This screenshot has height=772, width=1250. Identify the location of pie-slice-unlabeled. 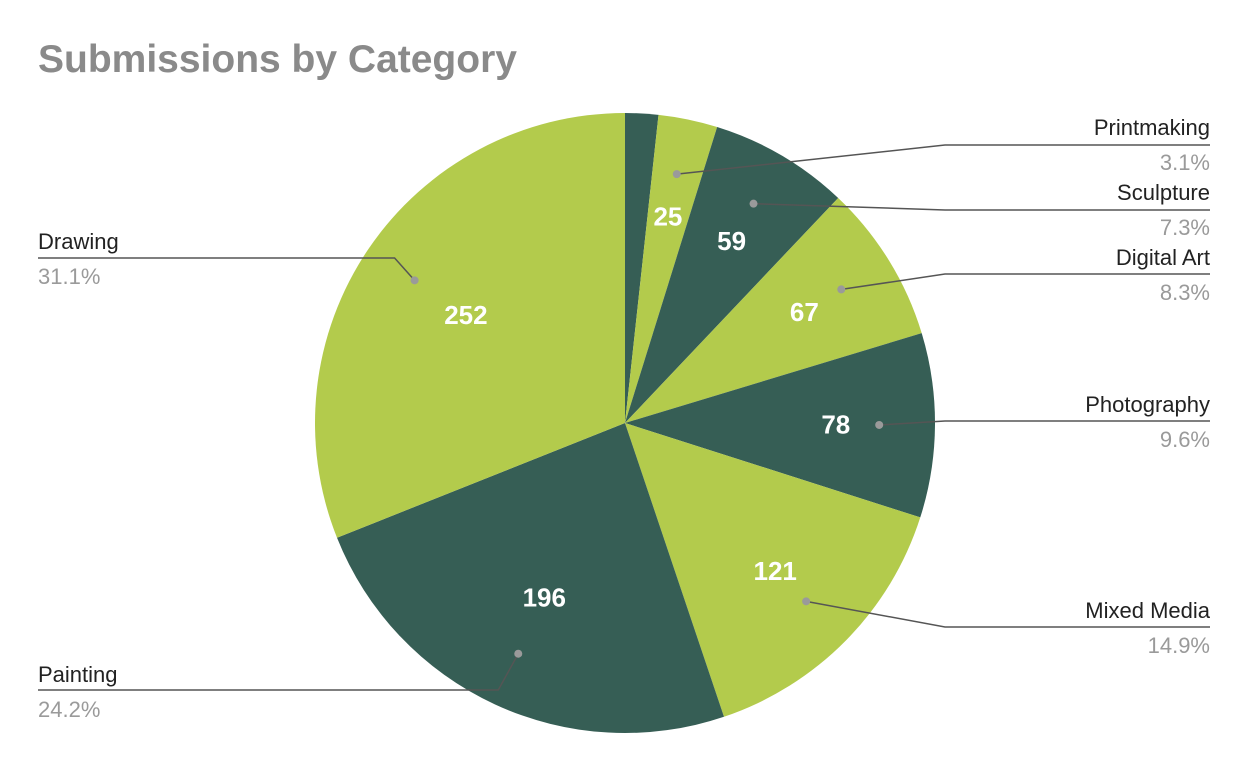
(642, 268).